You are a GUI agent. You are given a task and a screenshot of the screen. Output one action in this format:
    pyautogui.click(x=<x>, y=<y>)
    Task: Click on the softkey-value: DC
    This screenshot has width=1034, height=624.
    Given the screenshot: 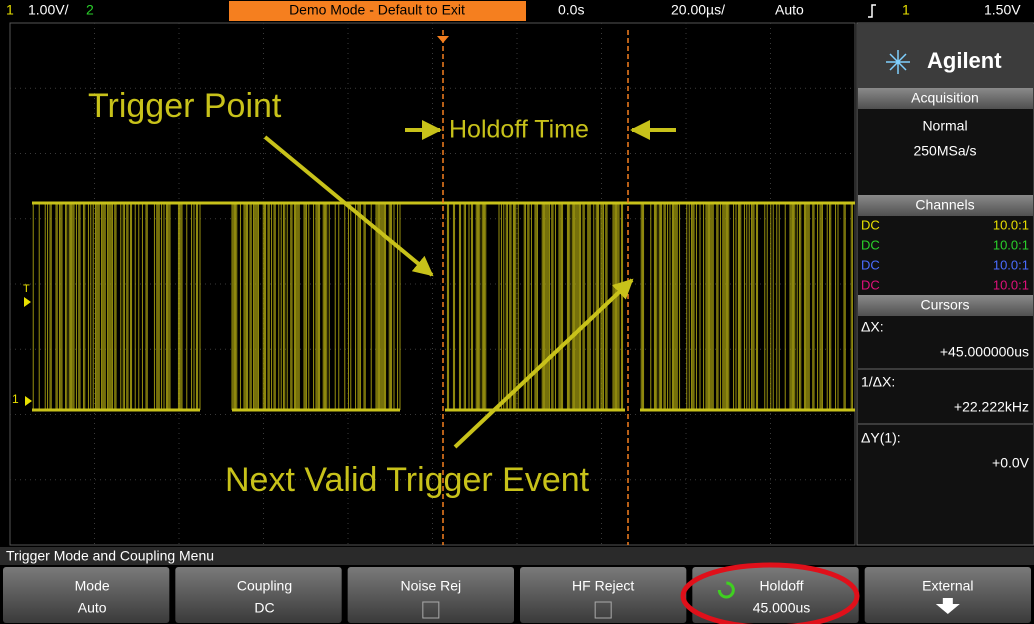 What is the action you would take?
    pyautogui.click(x=264, y=608)
    